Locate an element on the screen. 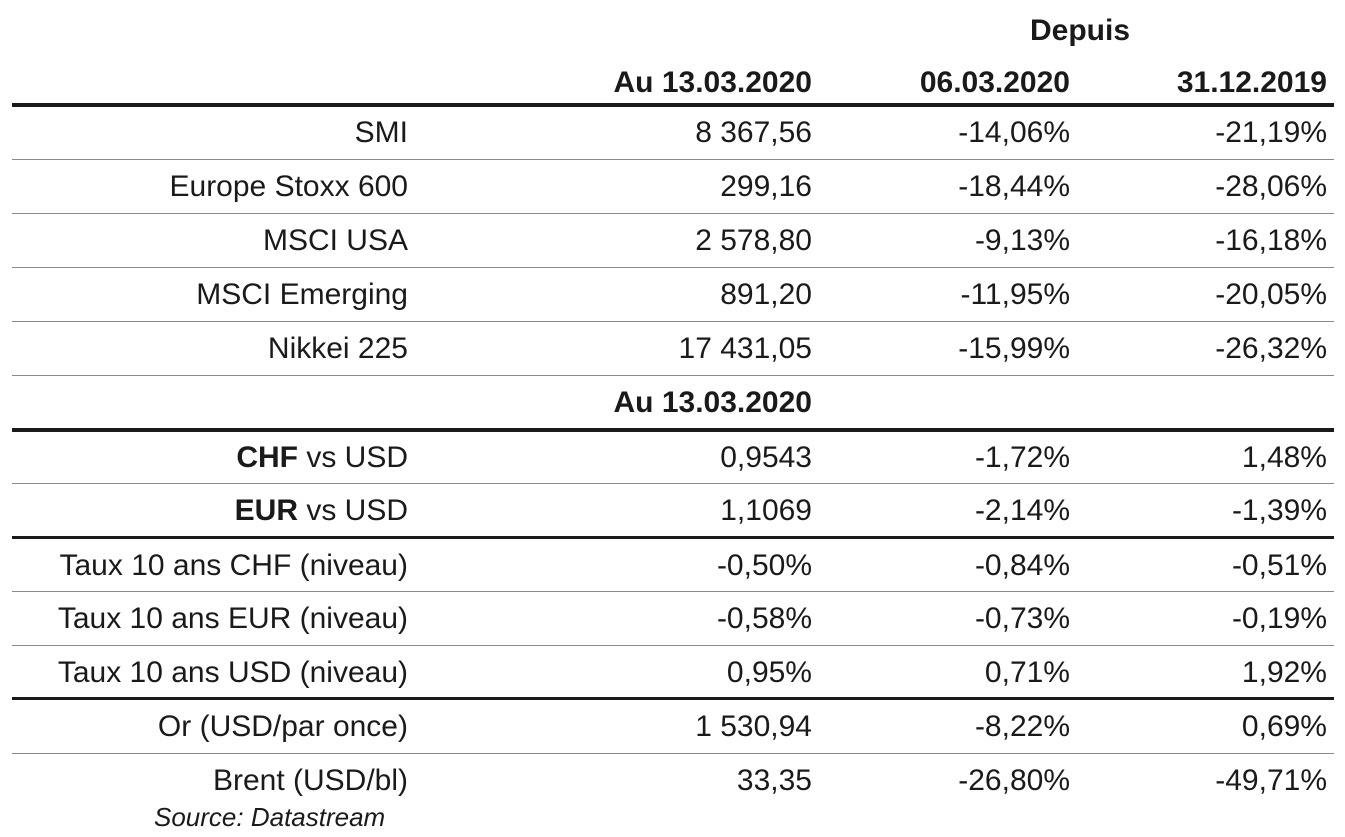 This screenshot has width=1345, height=837. row-level: -0,58% is located at coordinates (764, 618).